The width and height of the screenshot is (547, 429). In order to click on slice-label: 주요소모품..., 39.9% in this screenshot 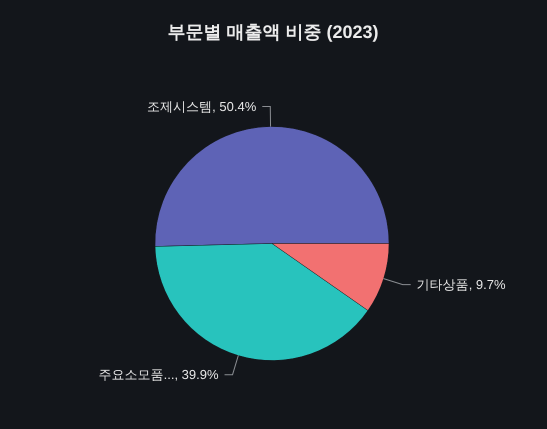, I will do `click(158, 374)`.